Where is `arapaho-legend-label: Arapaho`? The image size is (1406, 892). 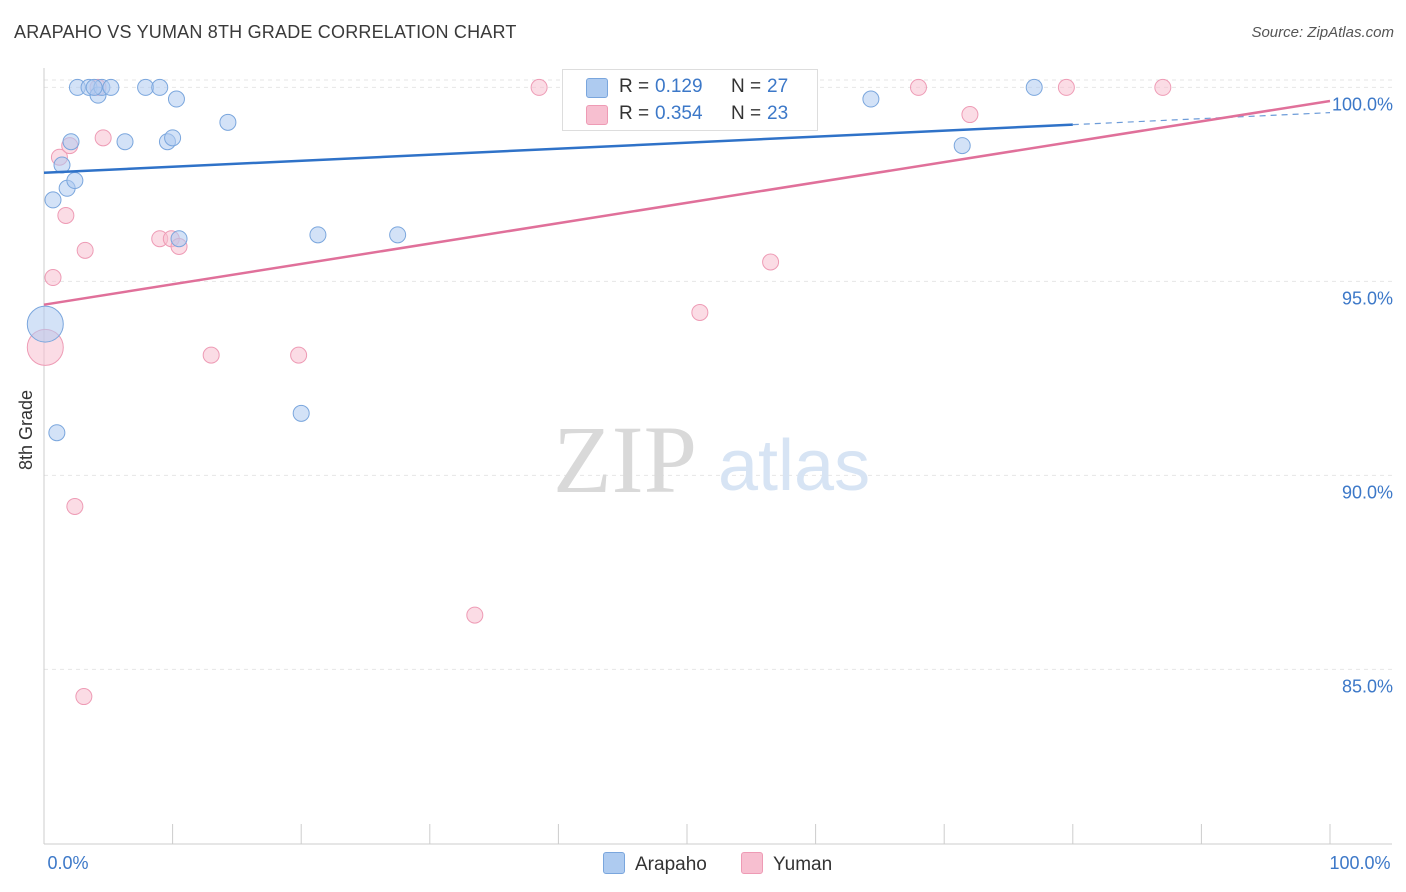 arapaho-legend-label: Arapaho is located at coordinates (671, 864).